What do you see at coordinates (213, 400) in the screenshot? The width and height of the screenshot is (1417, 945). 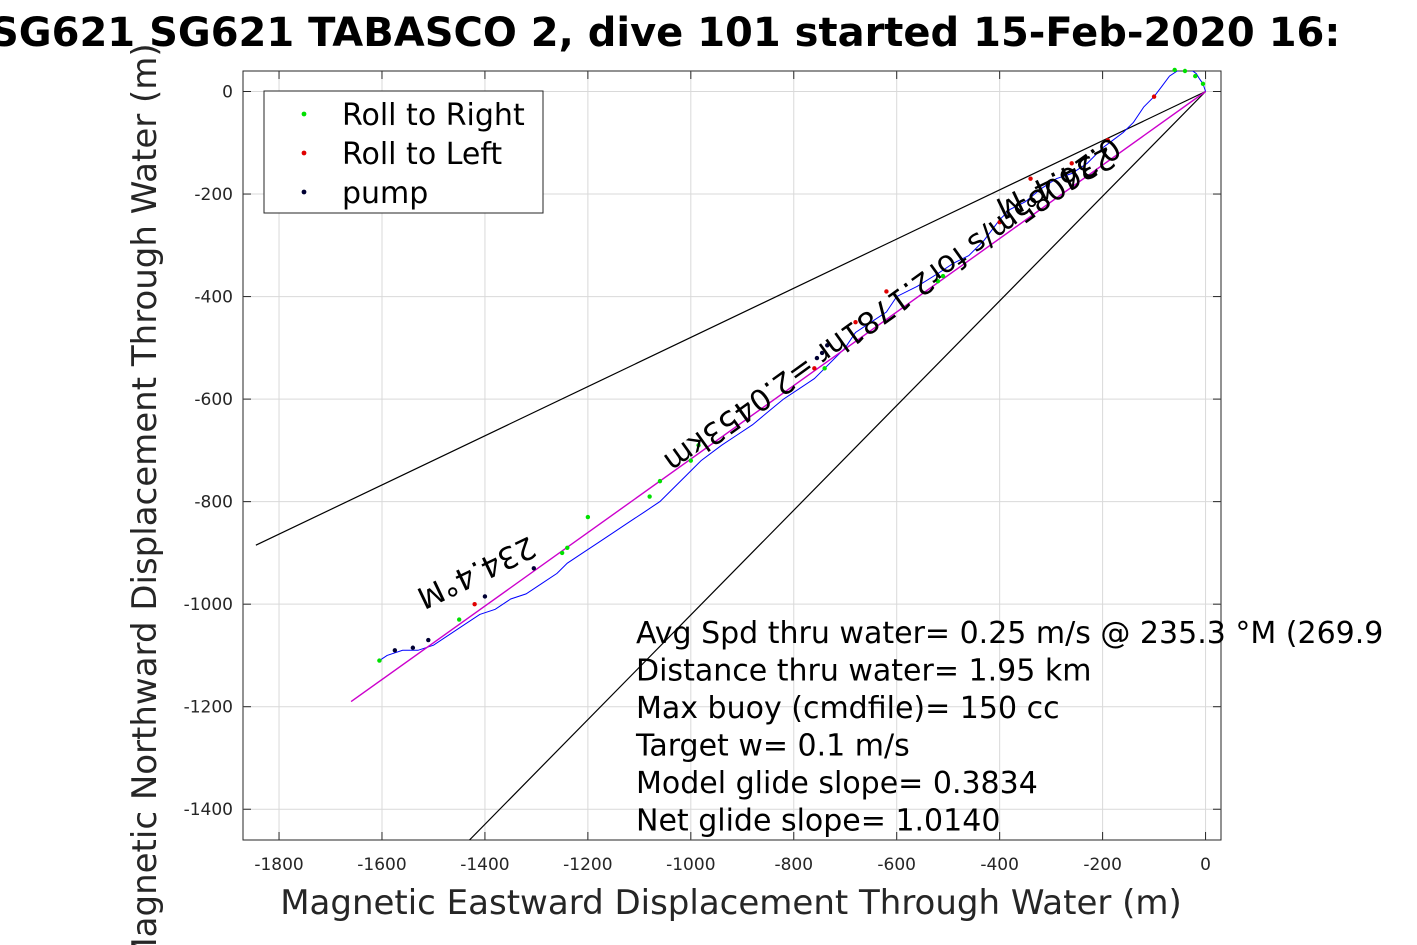 I see `y-tick-label: -600` at bounding box center [213, 400].